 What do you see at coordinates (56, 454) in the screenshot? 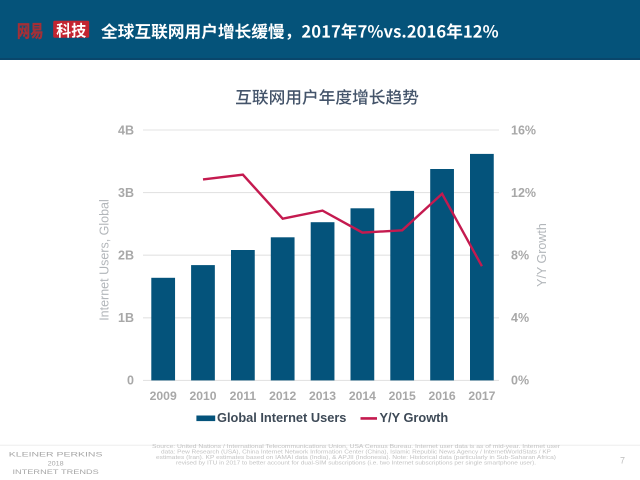
I see `svg-text: KLEINER PERKINS` at bounding box center [56, 454].